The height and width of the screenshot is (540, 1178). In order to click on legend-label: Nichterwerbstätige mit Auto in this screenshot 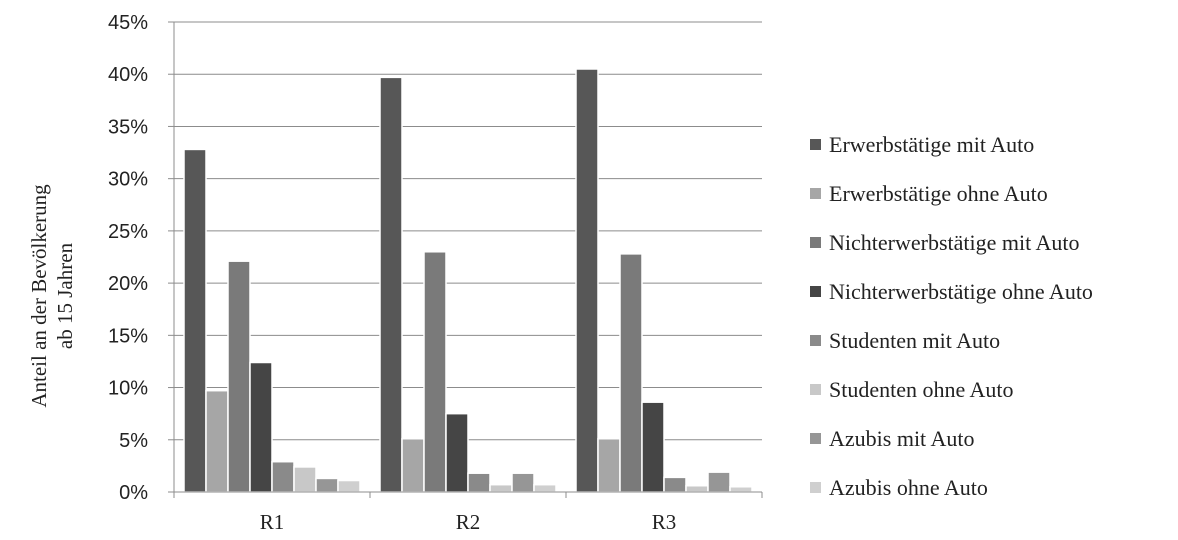, I will do `click(954, 242)`.